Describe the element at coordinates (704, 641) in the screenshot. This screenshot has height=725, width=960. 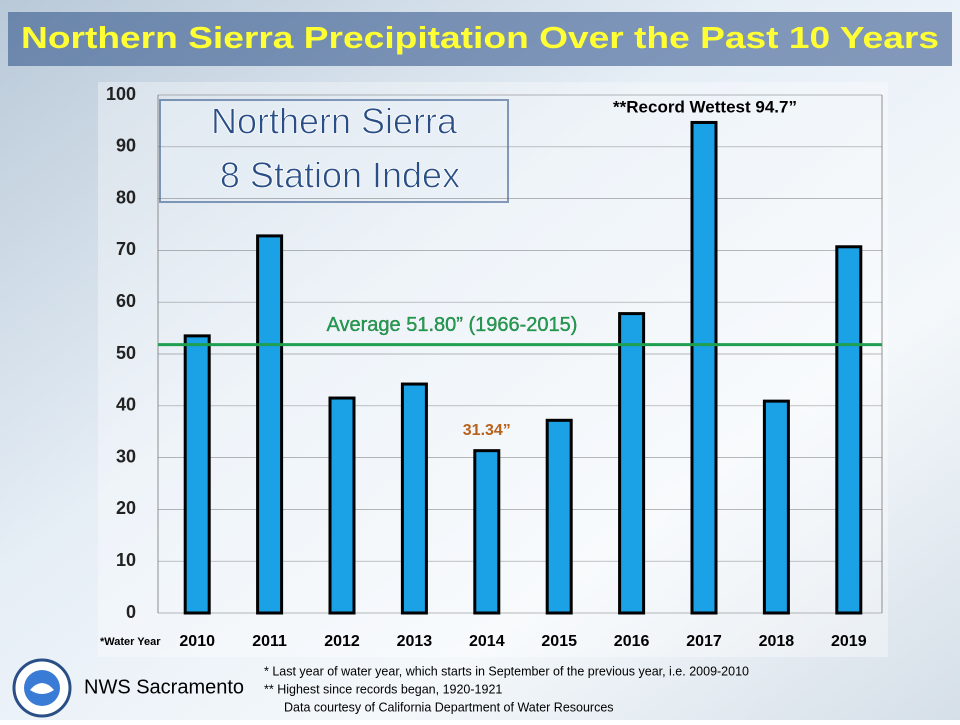
I see `x-tick-label: 2017` at that location.